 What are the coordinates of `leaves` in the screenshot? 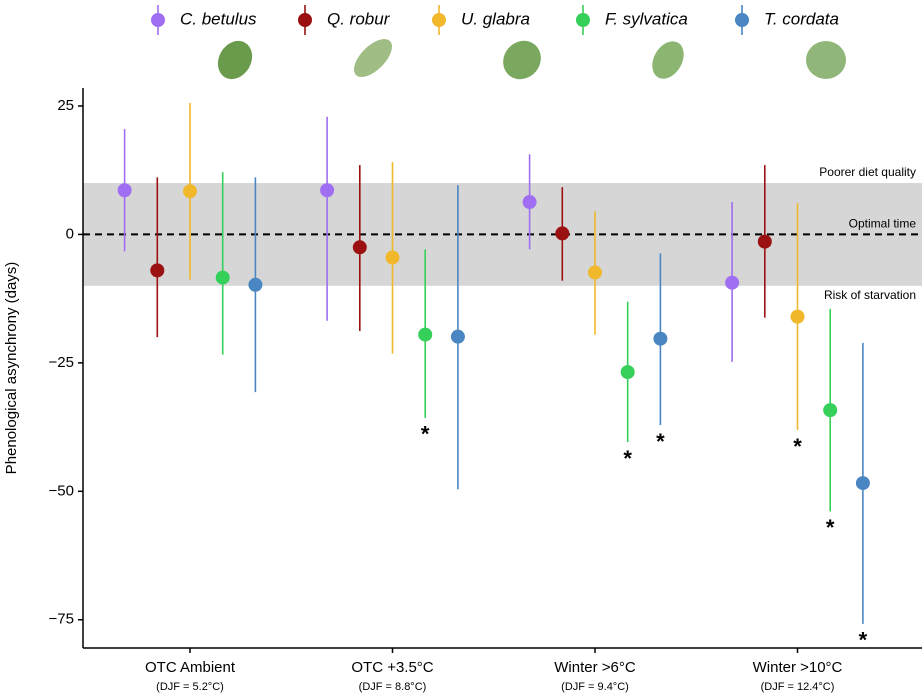 It's located at (531, 59).